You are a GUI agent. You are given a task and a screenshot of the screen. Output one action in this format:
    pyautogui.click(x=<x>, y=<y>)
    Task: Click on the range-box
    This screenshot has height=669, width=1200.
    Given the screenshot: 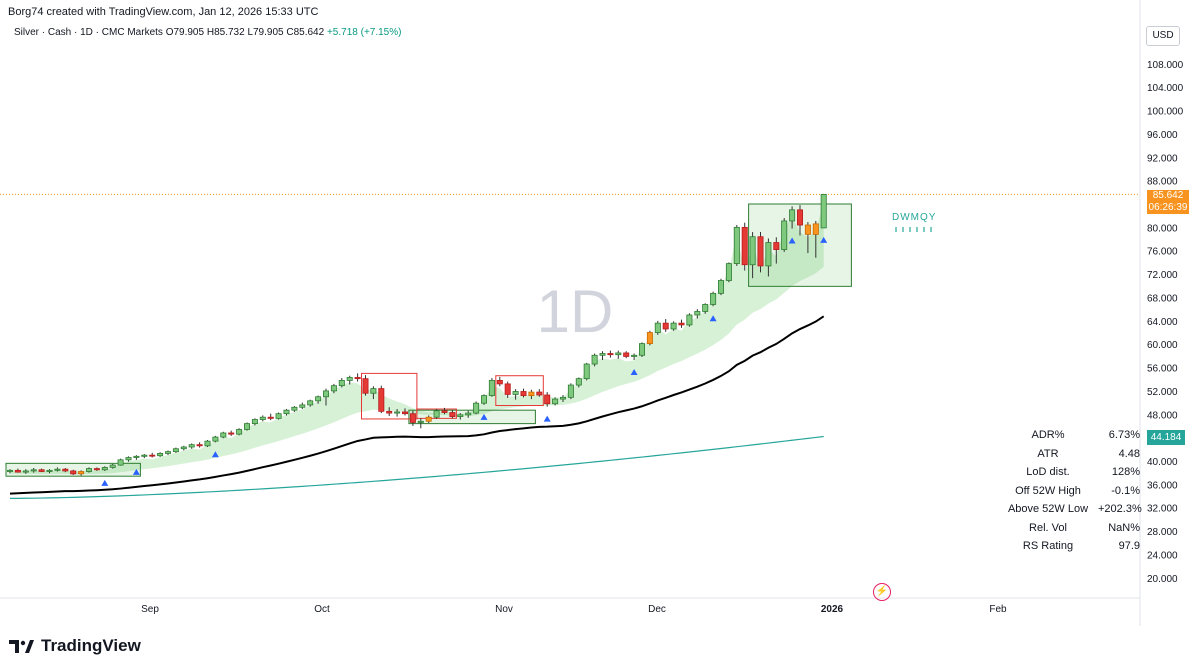 What is the action you would take?
    pyautogui.click(x=389, y=396)
    